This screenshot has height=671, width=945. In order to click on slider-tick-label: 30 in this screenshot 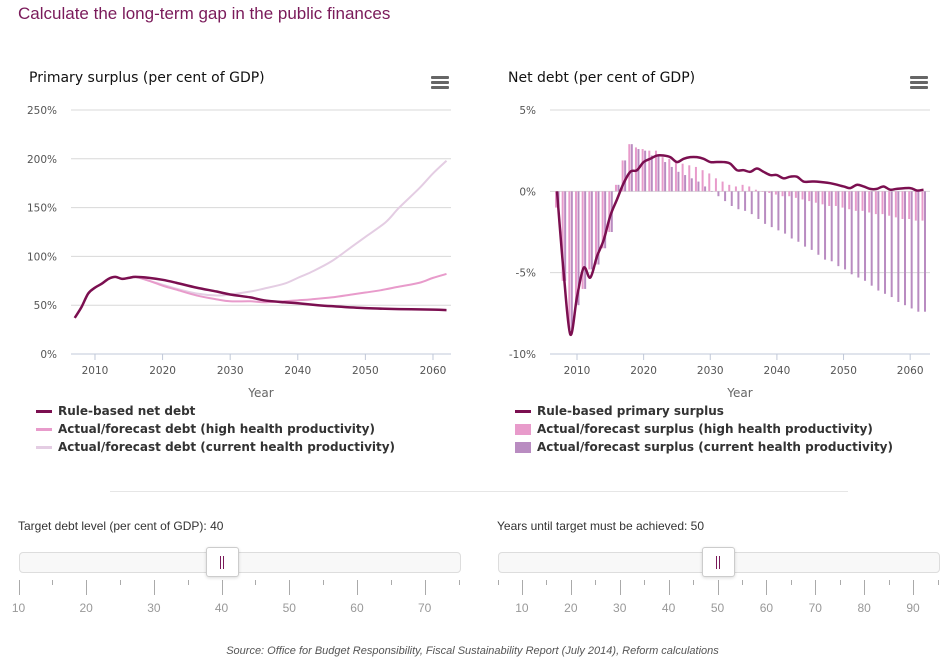, I will do `click(154, 608)`.